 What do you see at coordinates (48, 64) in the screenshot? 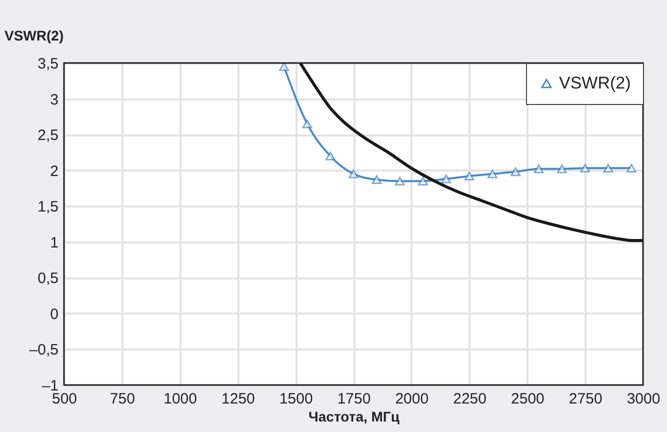
I see `y-tick-label: 3,5` at bounding box center [48, 64].